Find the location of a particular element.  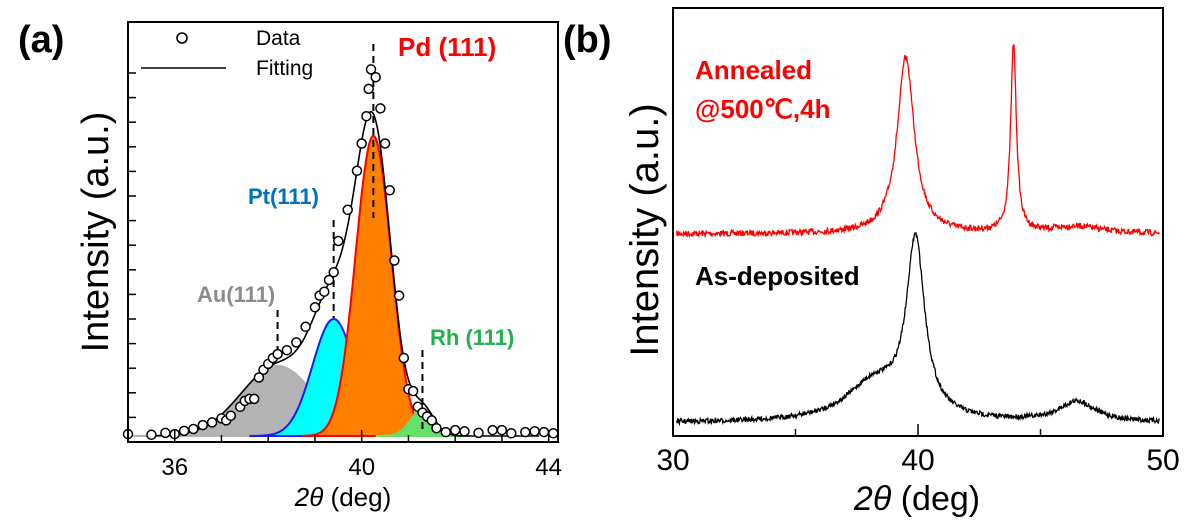

legend-data-label: Data is located at coordinates (278, 38).